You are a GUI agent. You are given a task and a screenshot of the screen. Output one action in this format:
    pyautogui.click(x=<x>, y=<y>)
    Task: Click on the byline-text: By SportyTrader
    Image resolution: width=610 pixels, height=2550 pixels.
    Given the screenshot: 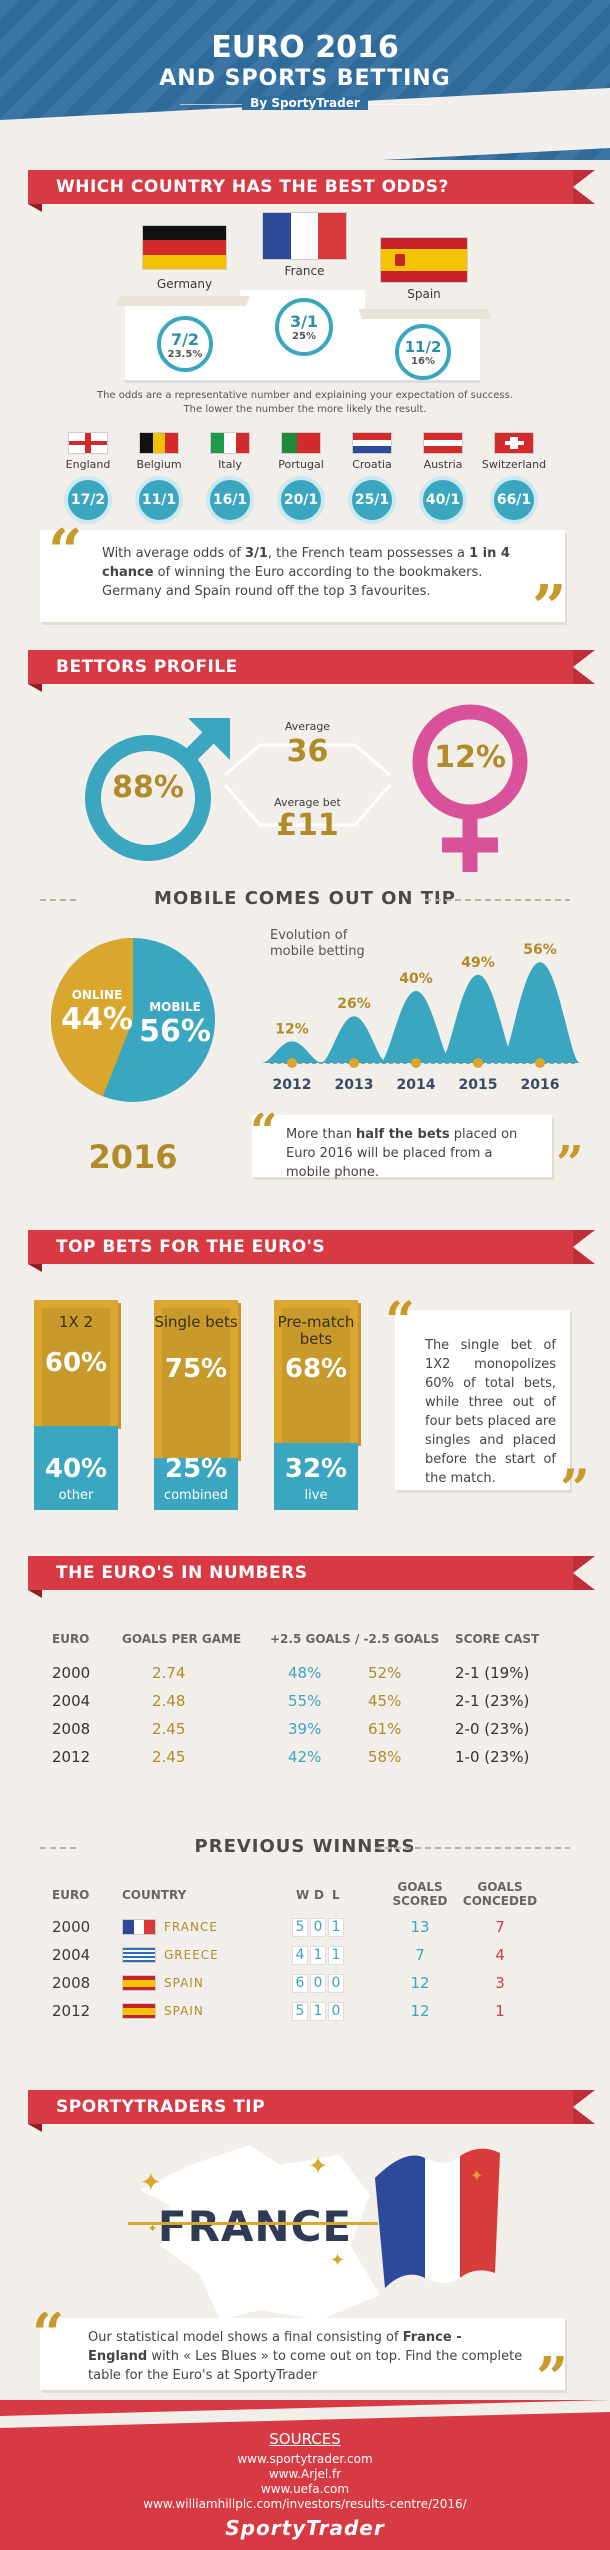 What is the action you would take?
    pyautogui.click(x=305, y=103)
    